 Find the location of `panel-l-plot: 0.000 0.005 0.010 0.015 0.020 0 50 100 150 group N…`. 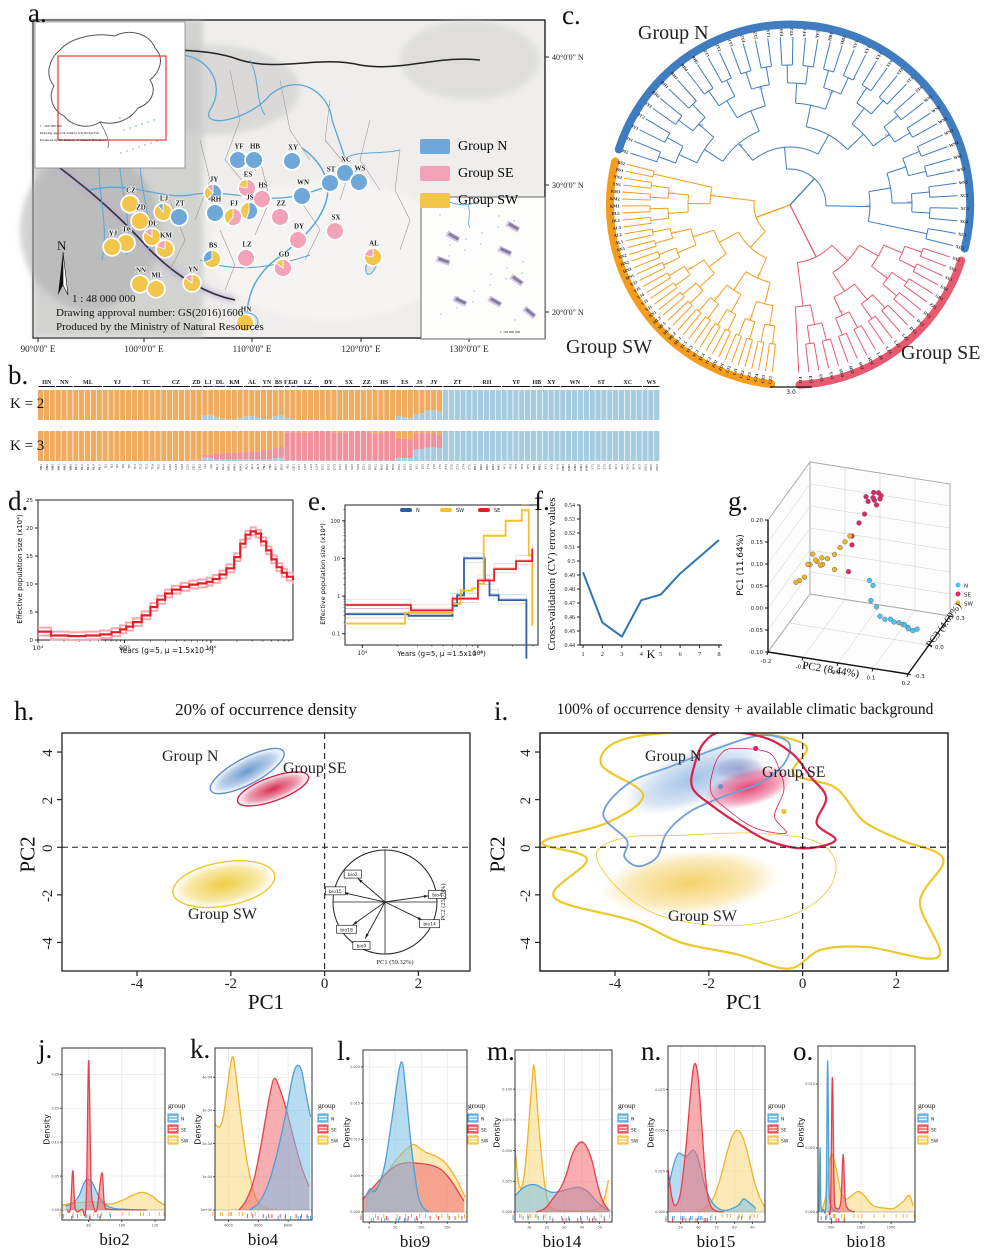

panel-l-plot: 0.000 0.005 0.010 0.015 0.020 0 50 100 150 group N… is located at coordinates (419, 1139).